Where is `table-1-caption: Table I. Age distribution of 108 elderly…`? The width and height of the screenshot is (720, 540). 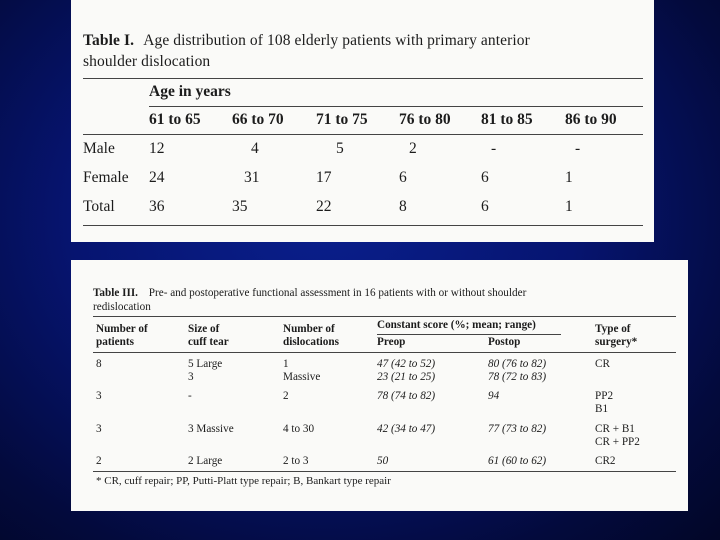
table-1-caption: Table I. Age distribution of 108 elderly… is located at coordinates (363, 51).